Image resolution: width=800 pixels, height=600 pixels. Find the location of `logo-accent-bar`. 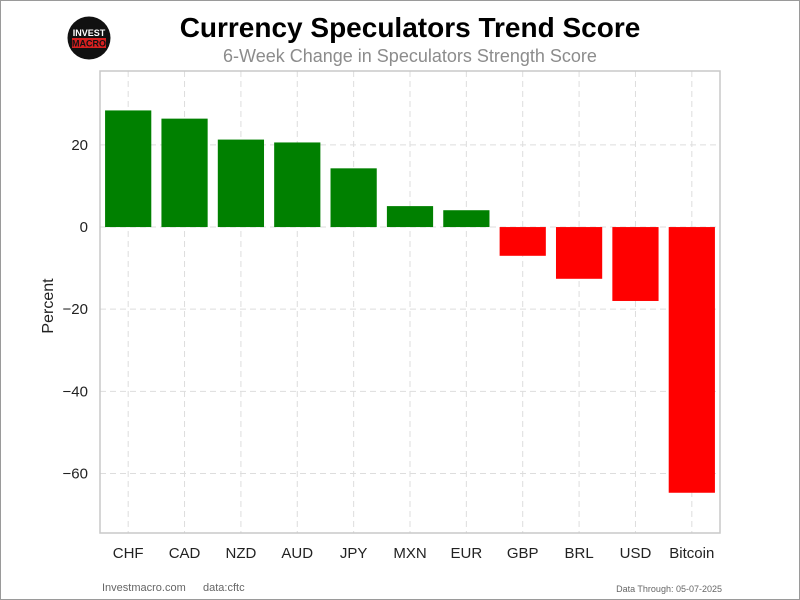

logo-accent-bar is located at coordinates (89, 43).